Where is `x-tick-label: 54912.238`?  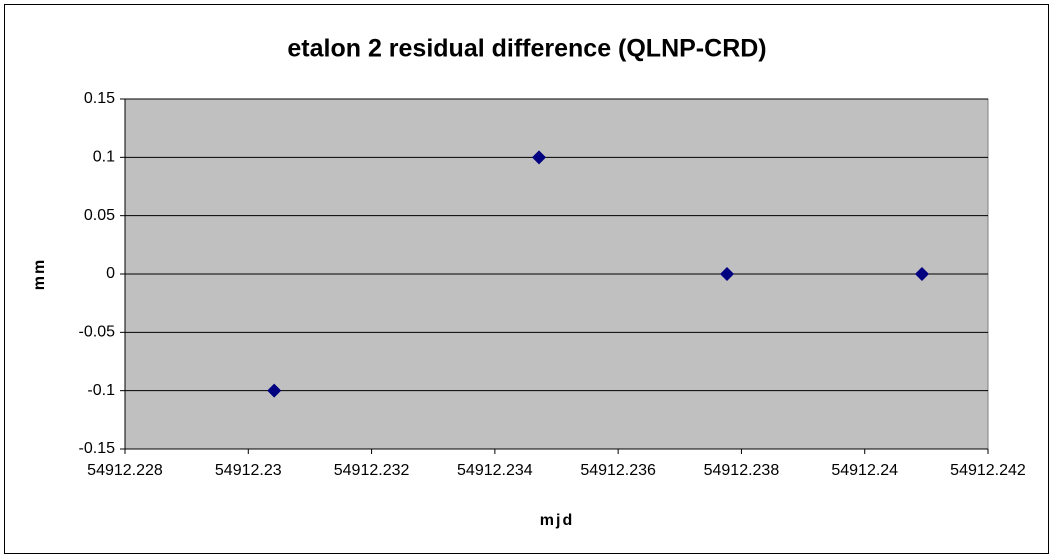 x-tick-label: 54912.238 is located at coordinates (742, 470).